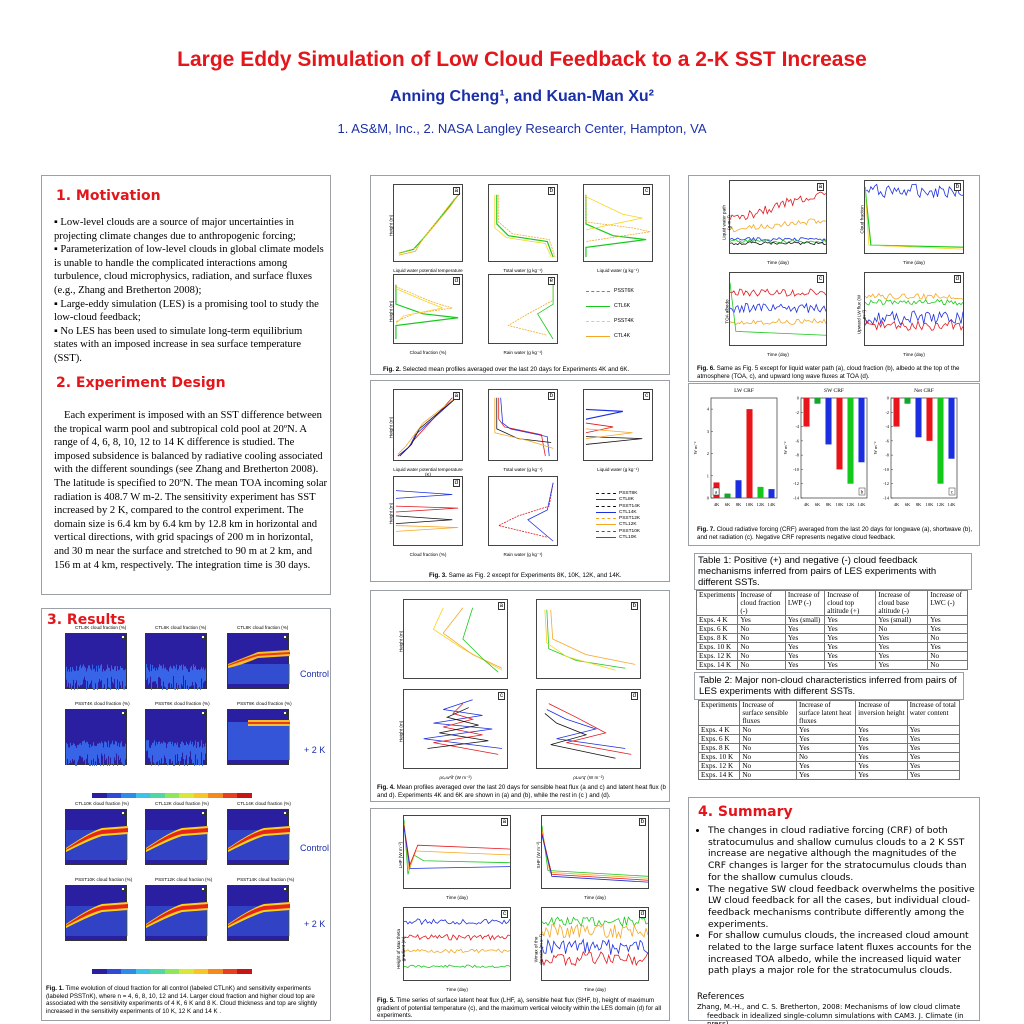  Describe the element at coordinates (624, 321) in the screenshot. I see `legend-label: PSST4K` at that location.